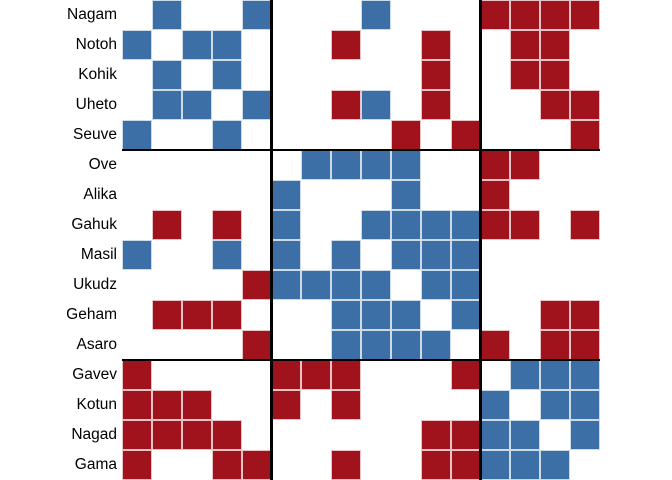  Describe the element at coordinates (346, 225) in the screenshot. I see `matrix-cell-gahuk-gahuk` at that location.